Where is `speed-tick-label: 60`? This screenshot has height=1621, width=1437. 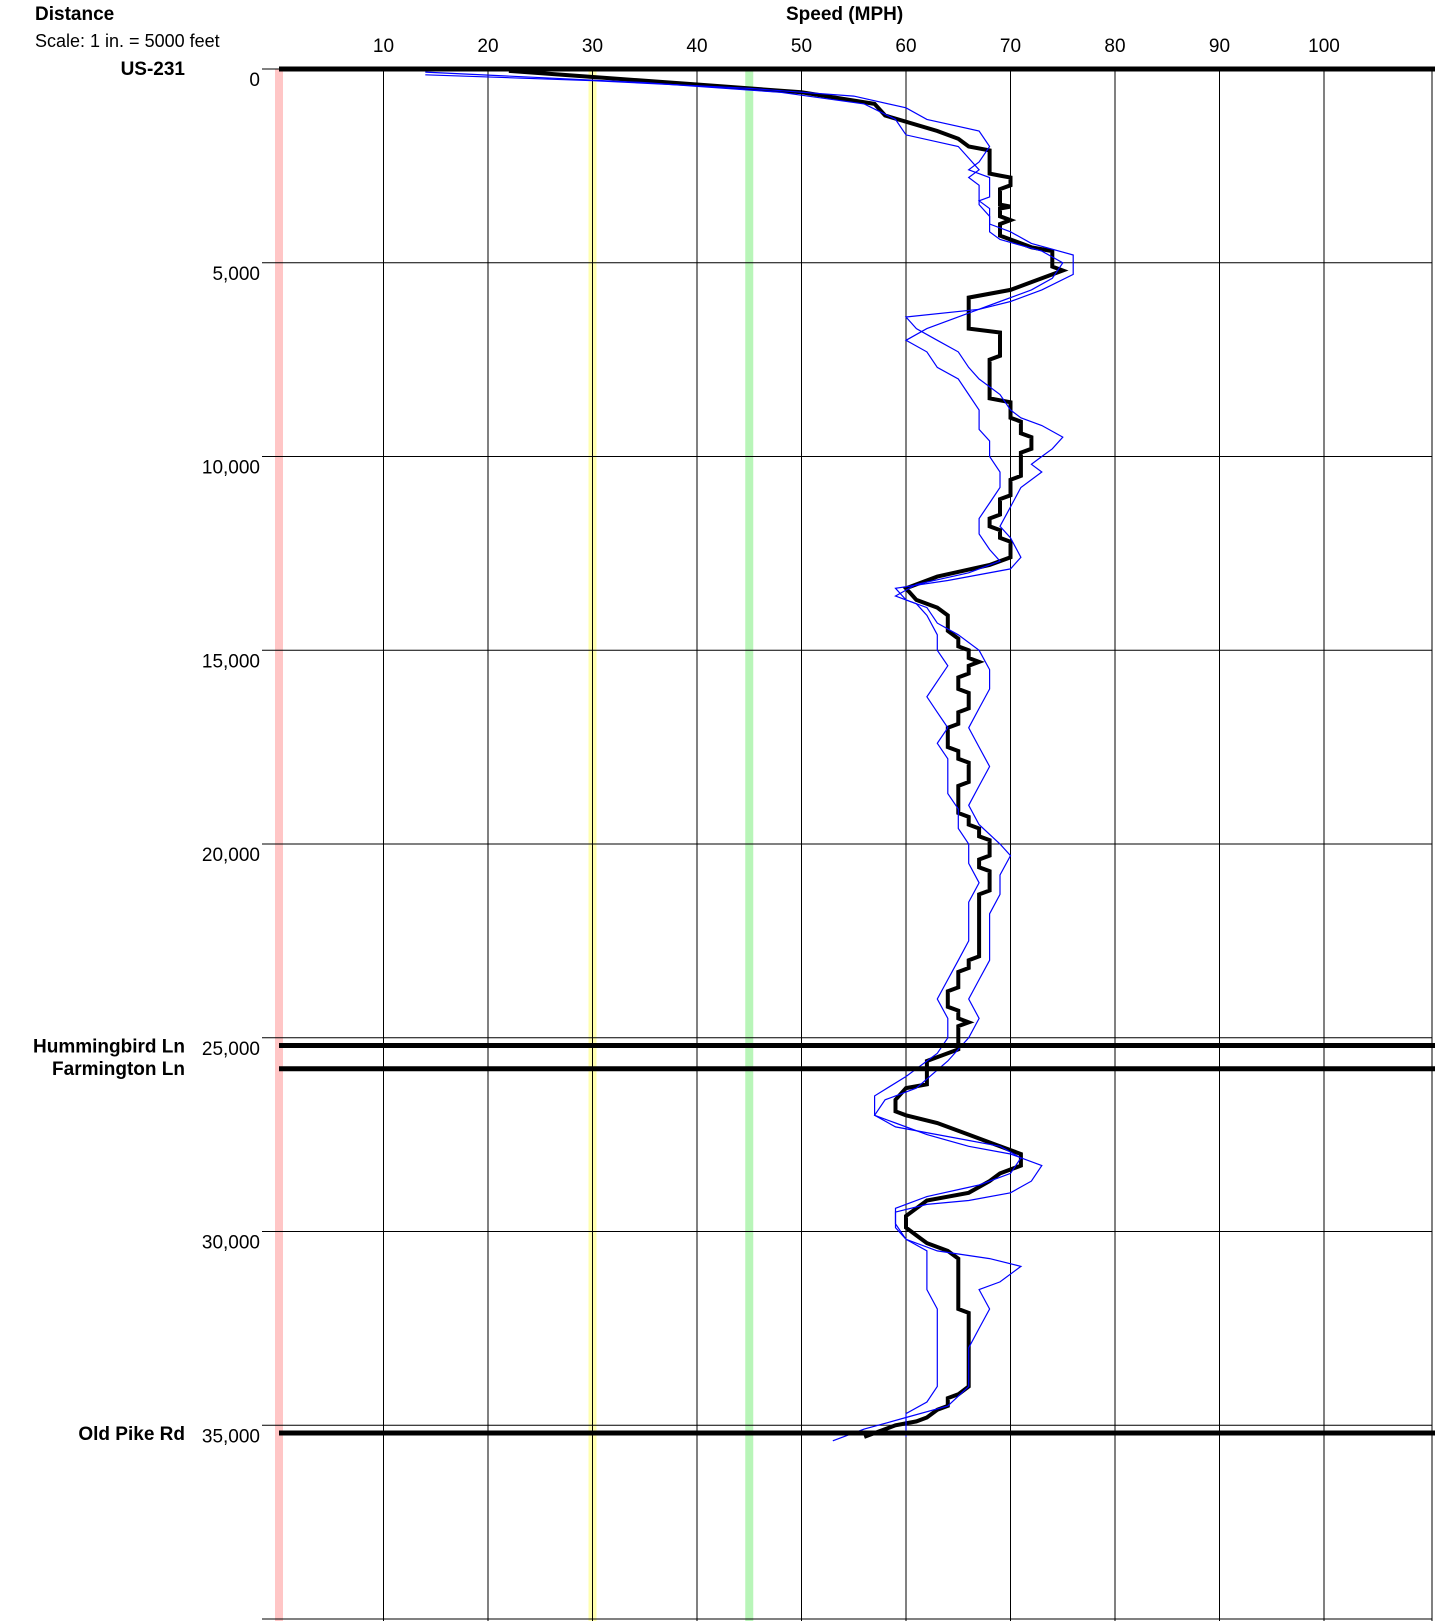
speed-tick-label: 60 is located at coordinates (905, 46).